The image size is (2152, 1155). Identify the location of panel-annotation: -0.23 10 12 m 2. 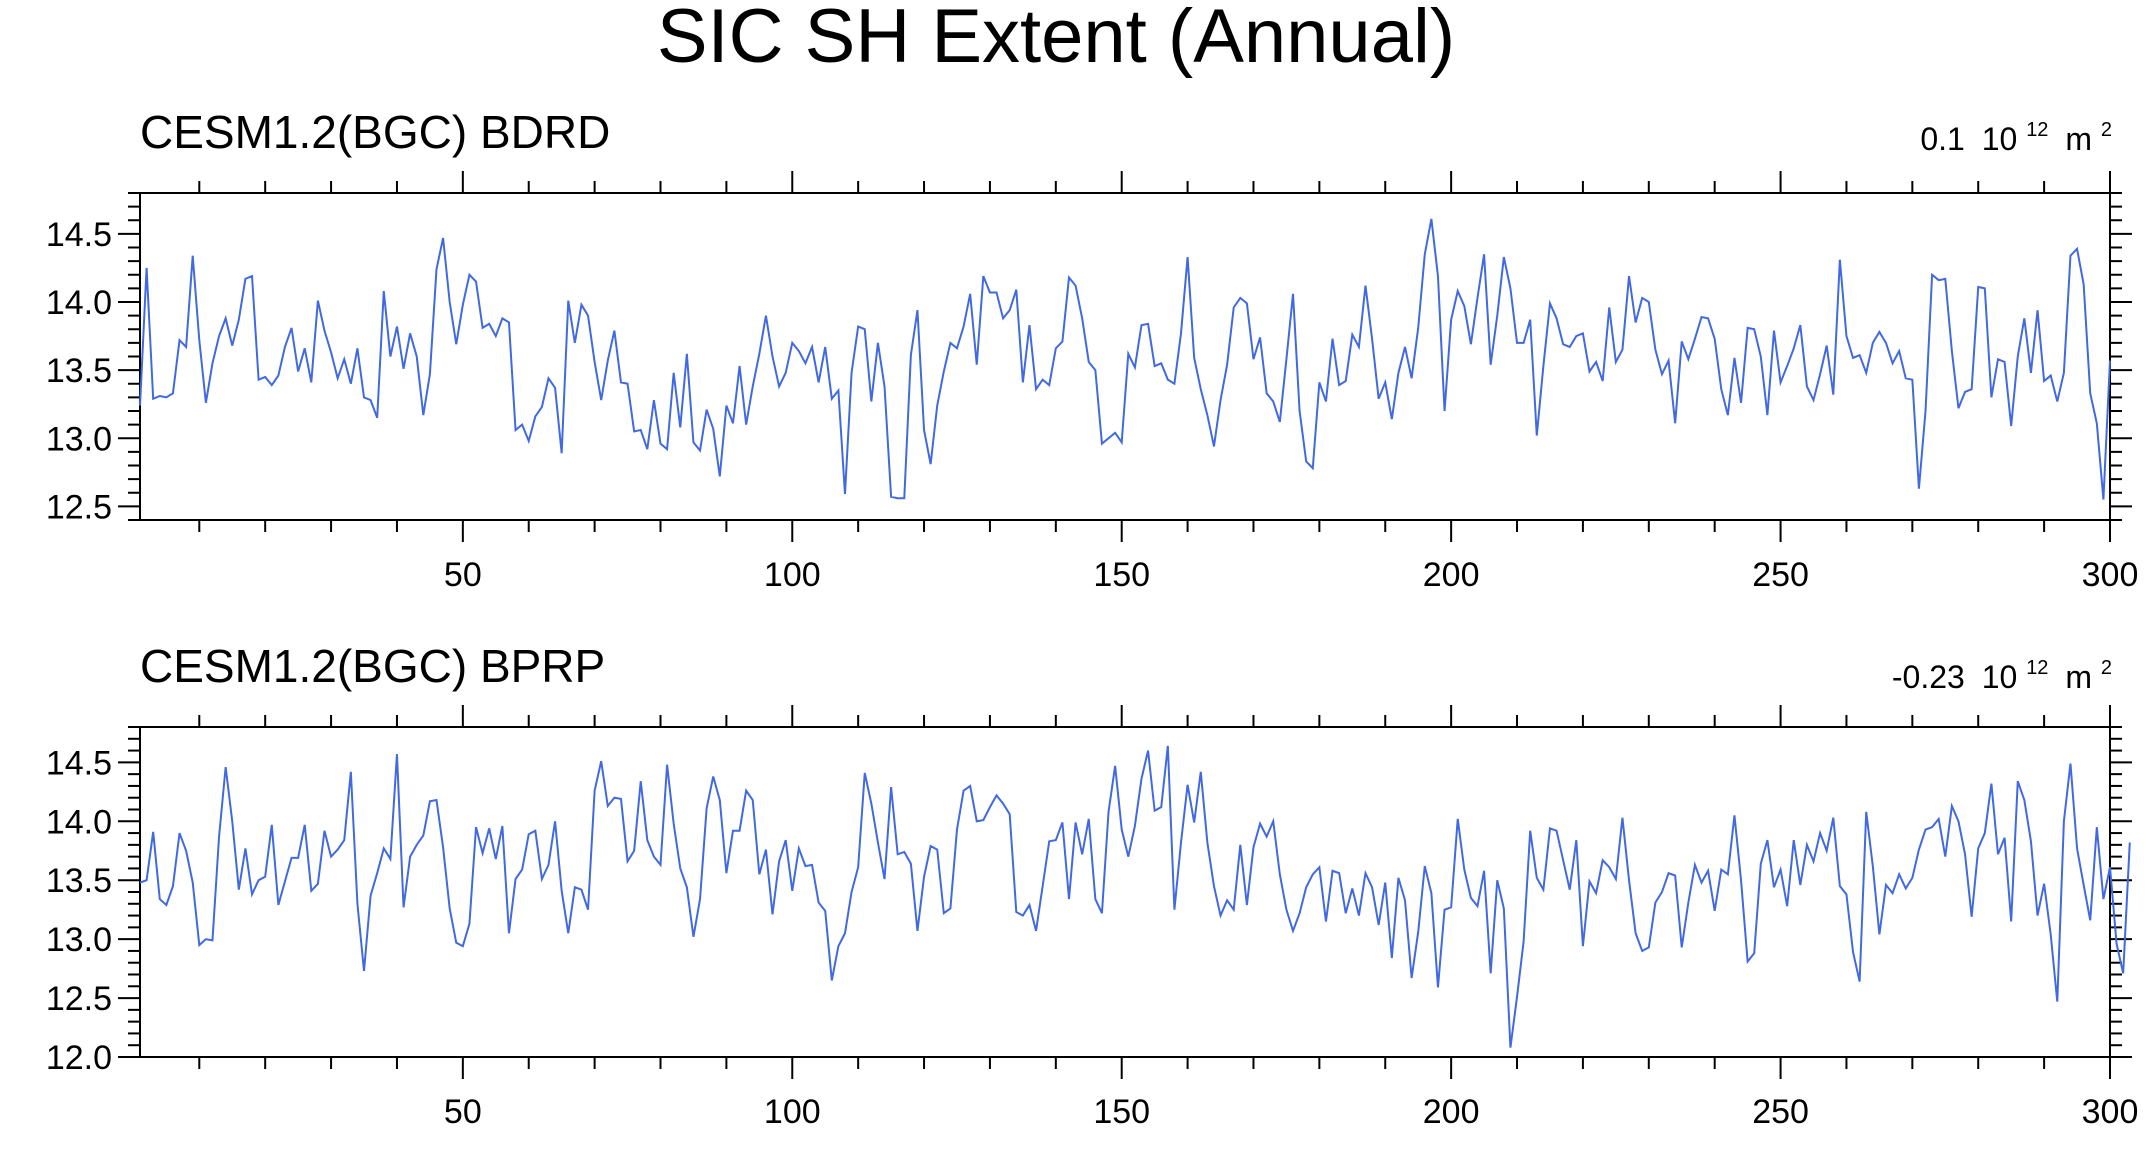
(2002, 670).